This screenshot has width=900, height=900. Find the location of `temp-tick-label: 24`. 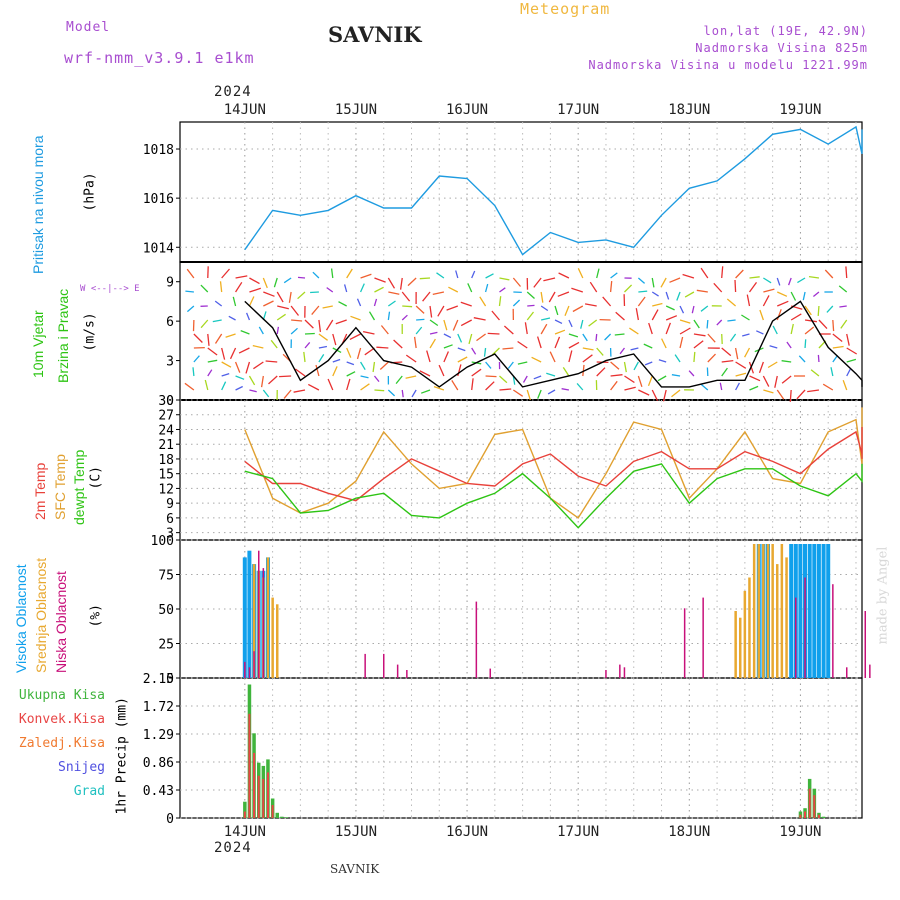

temp-tick-label: 24 is located at coordinates (166, 430).